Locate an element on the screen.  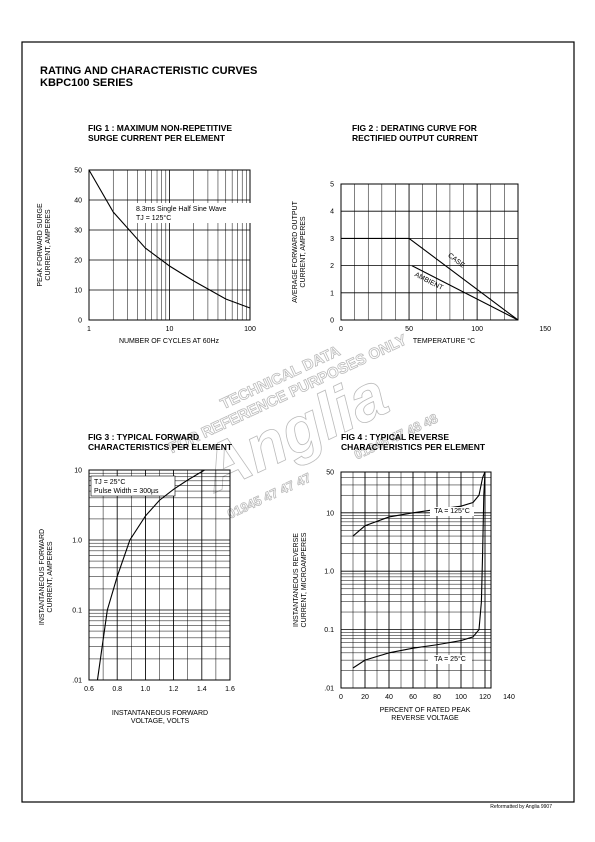
series-label: TA = 125°C is located at coordinates (452, 511).